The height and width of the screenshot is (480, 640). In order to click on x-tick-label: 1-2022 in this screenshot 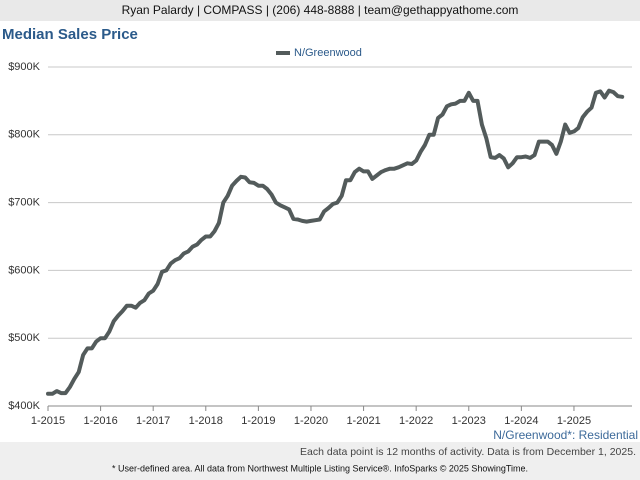, I will do `click(416, 421)`.